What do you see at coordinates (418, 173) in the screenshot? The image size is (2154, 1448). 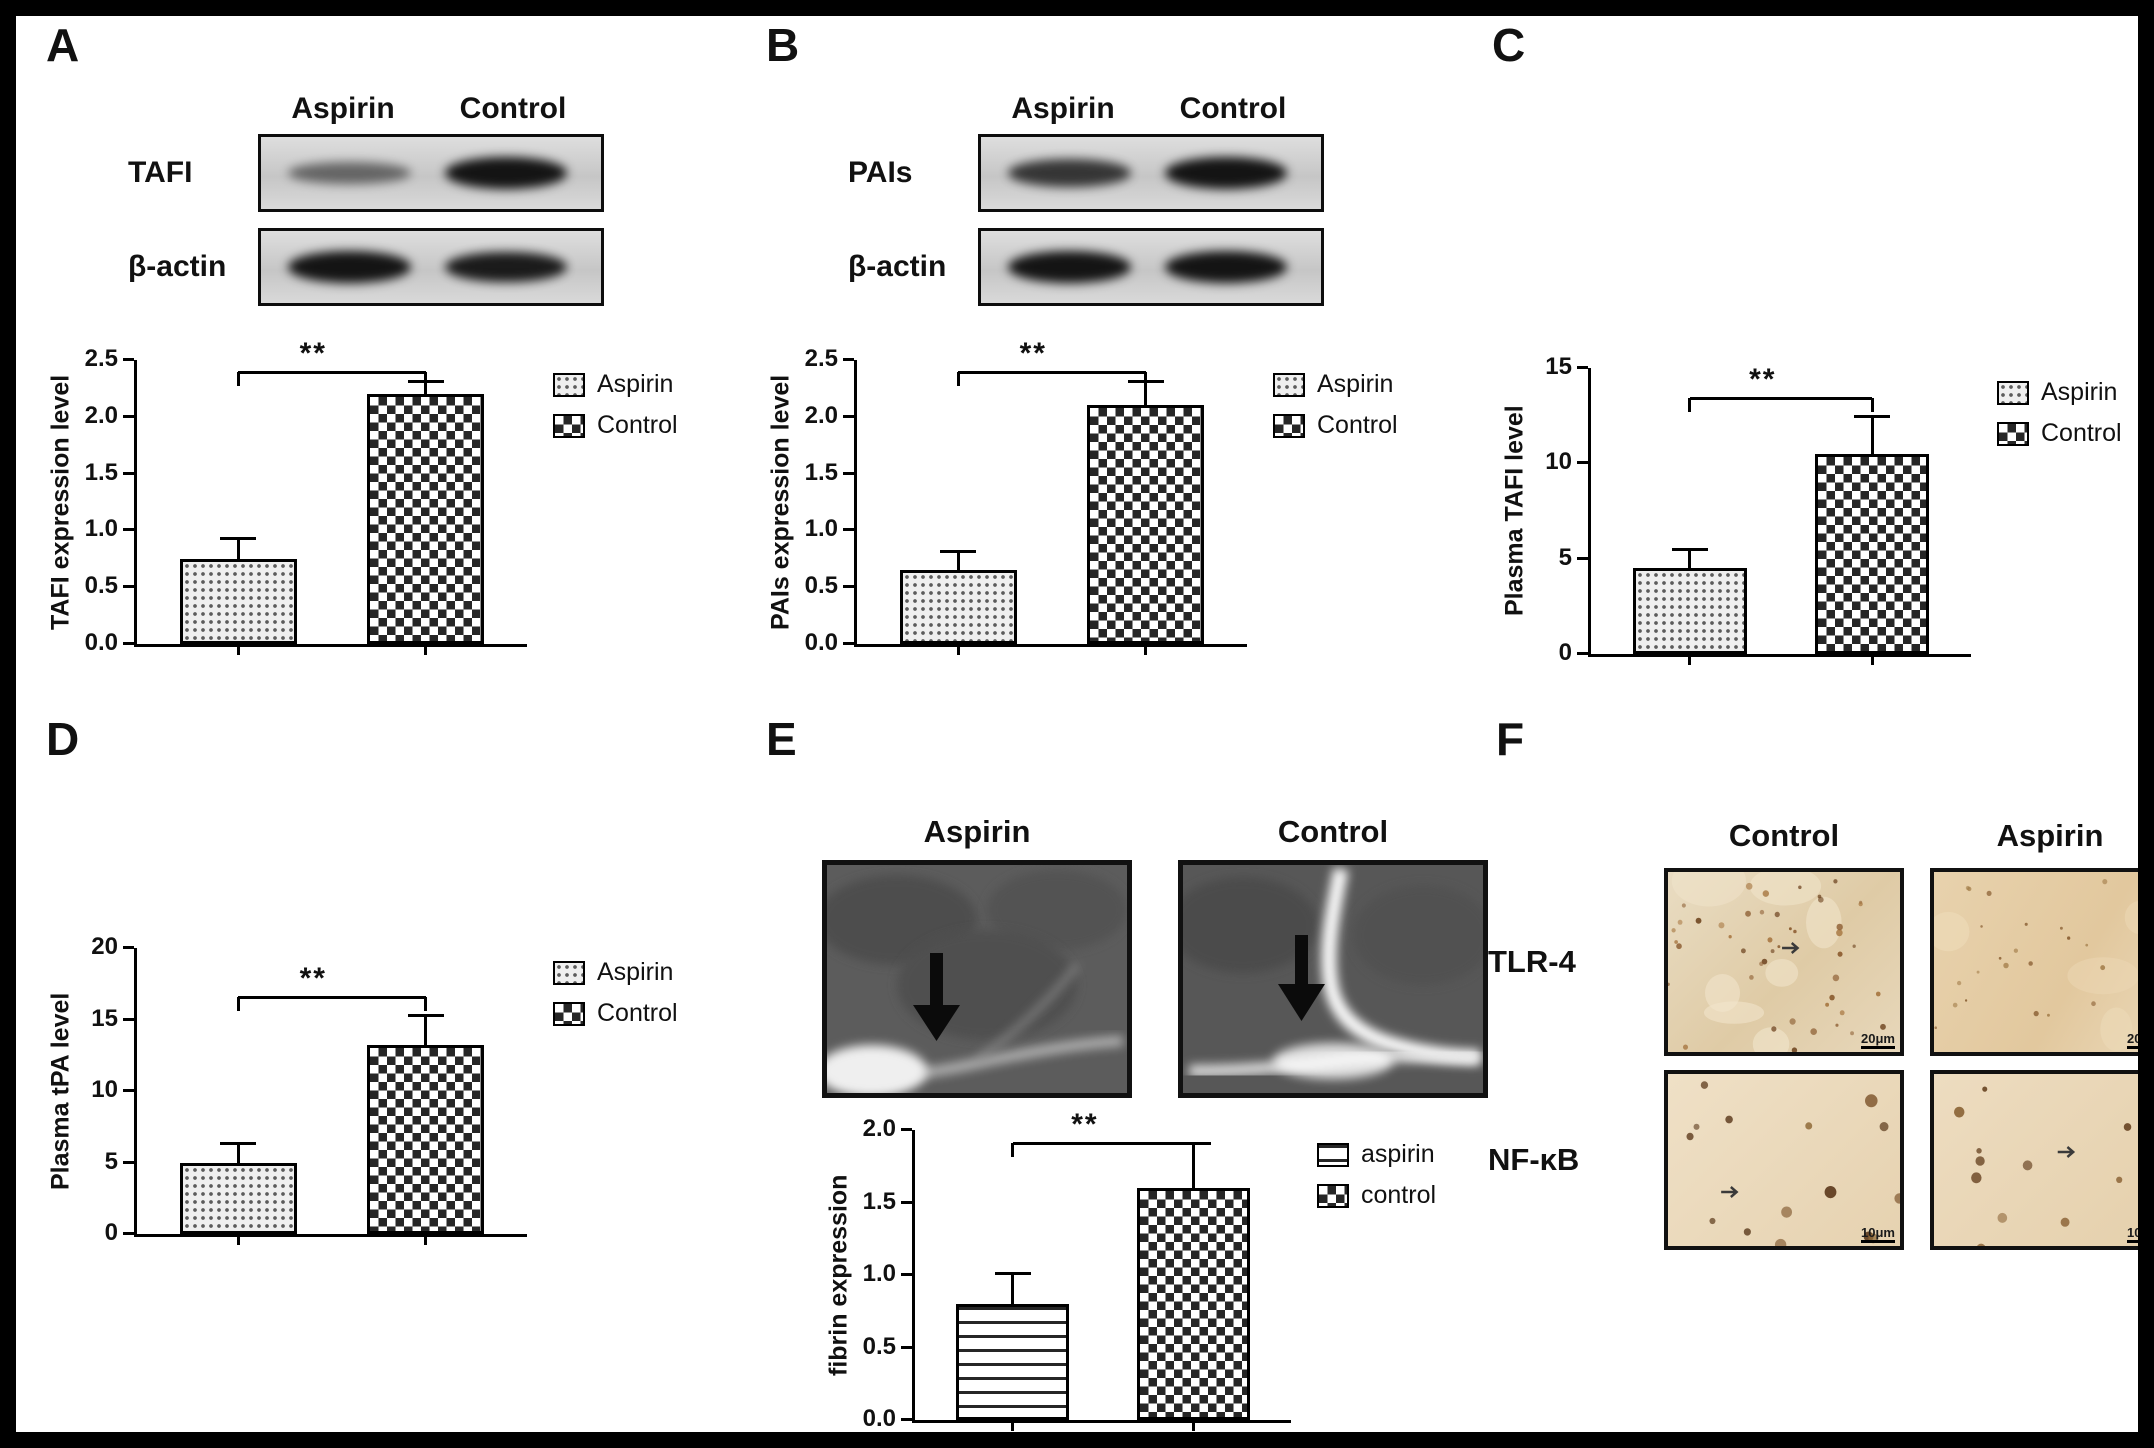 I see `blot-row: TAFI` at bounding box center [418, 173].